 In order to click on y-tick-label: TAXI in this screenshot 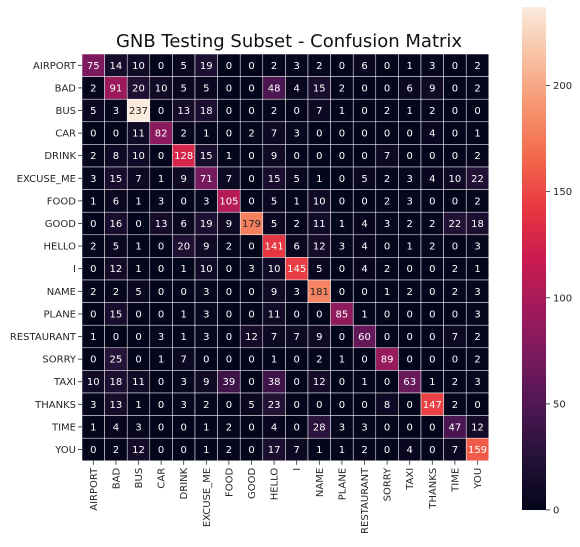, I will do `click(64, 382)`.